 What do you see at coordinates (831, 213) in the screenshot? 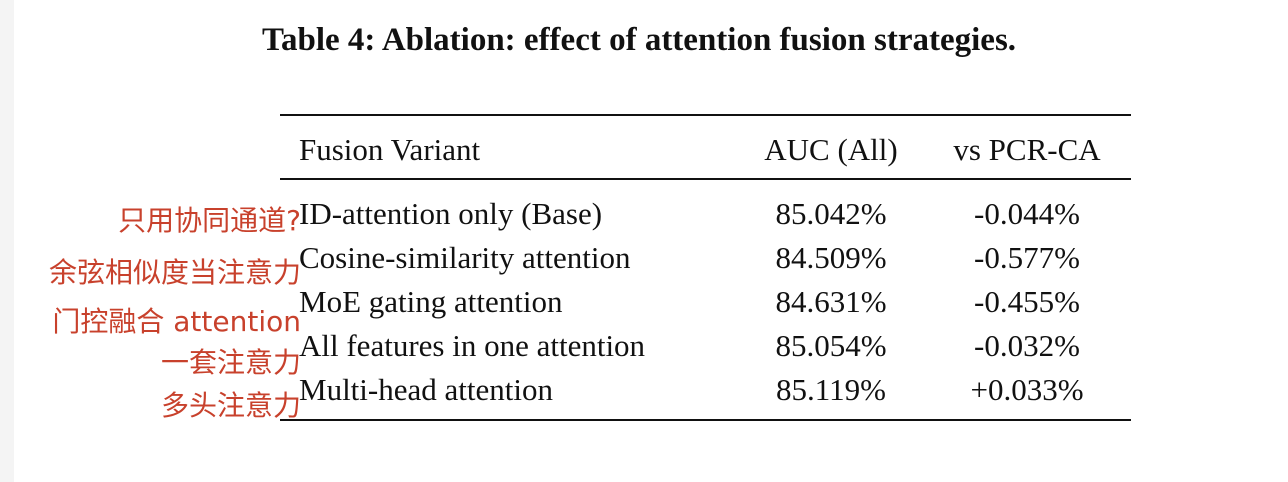
I see `auc-cell: 85.042%` at bounding box center [831, 213].